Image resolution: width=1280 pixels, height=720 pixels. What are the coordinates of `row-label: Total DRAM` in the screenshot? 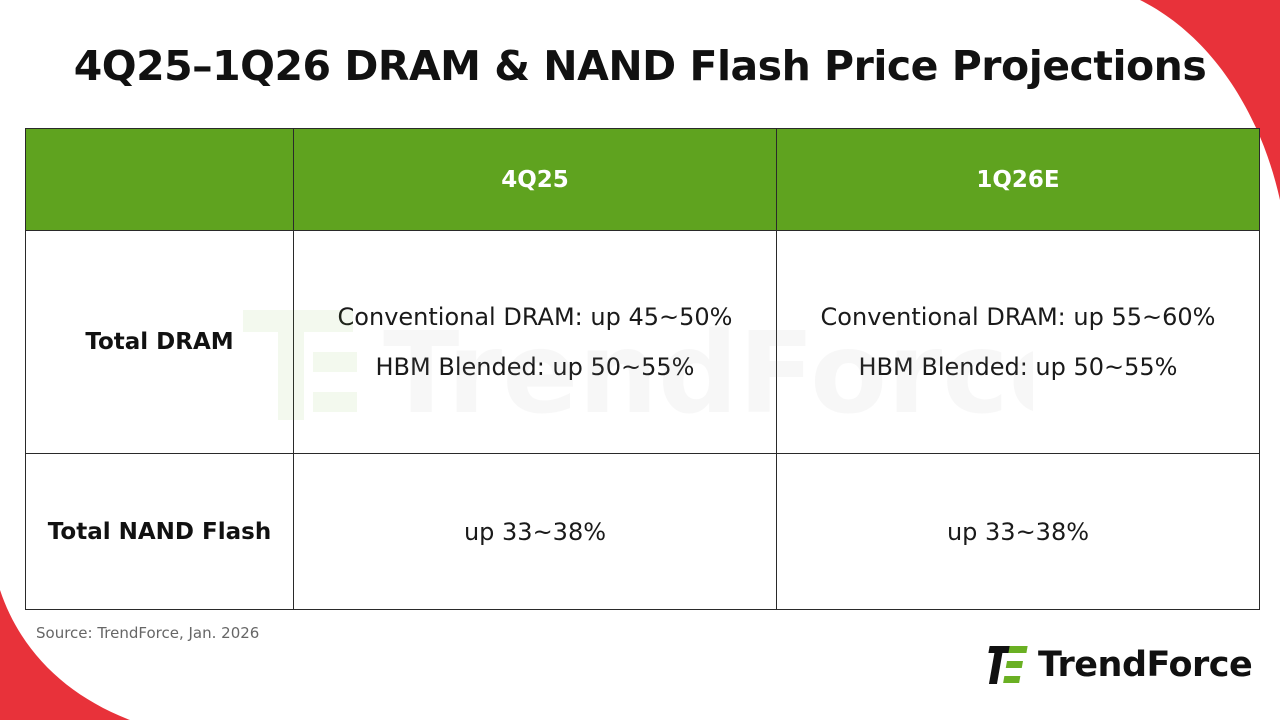 It's located at (159, 342).